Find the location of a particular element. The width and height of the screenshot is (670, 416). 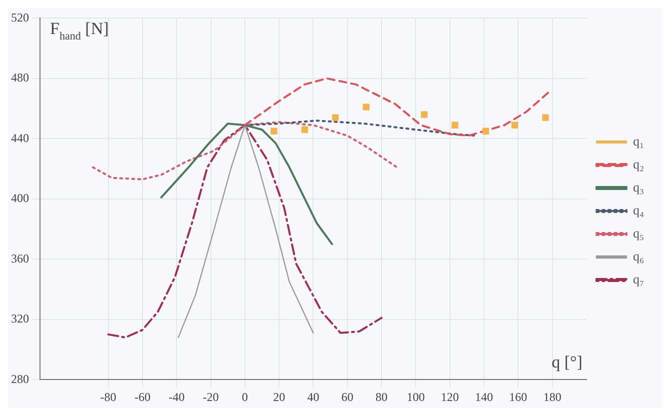

x-tick-label: 60 is located at coordinates (347, 397).